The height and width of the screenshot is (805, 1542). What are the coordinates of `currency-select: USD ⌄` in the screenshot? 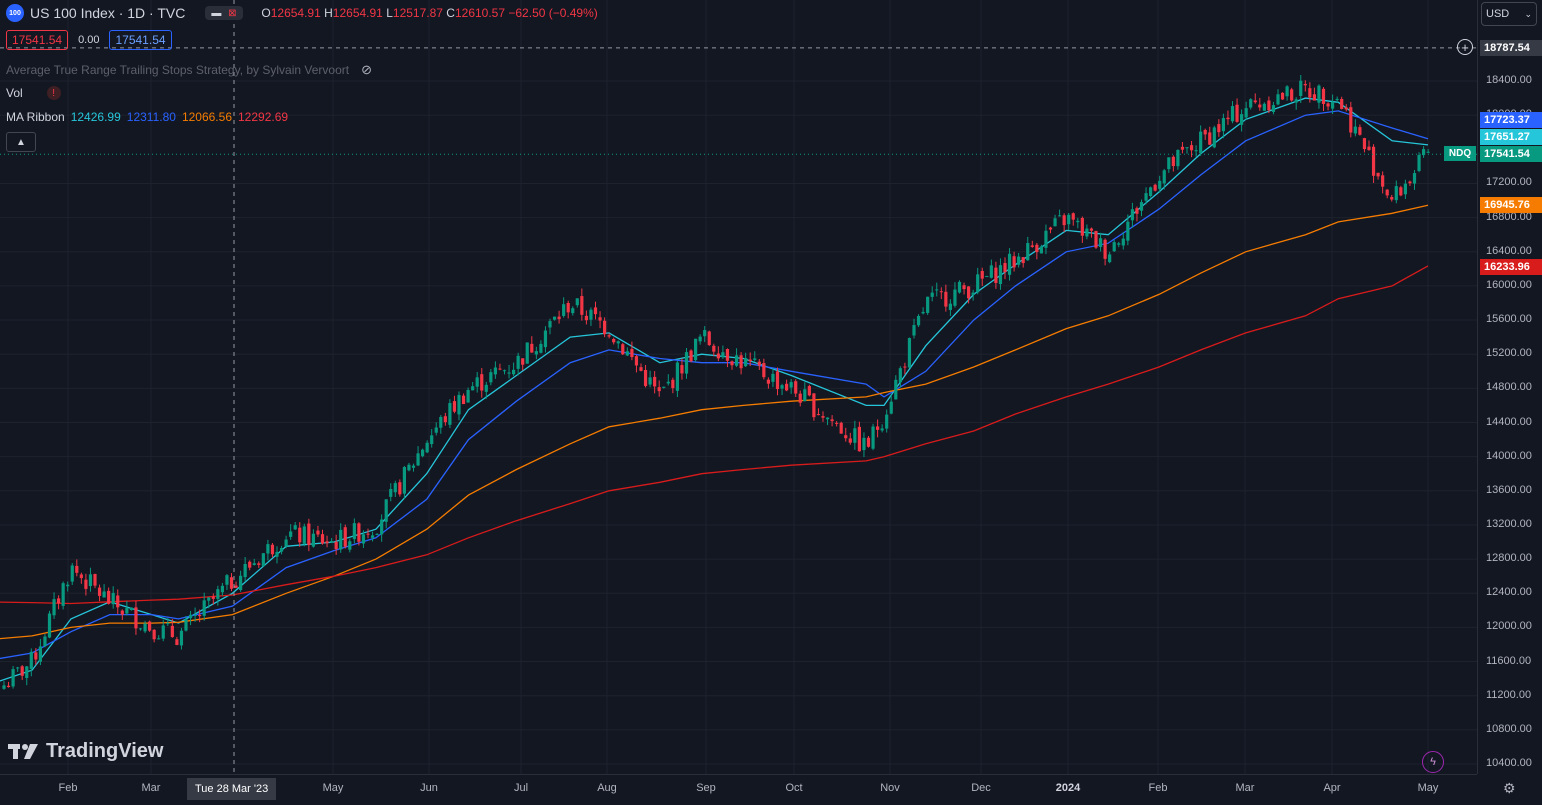 It's located at (1509, 14).